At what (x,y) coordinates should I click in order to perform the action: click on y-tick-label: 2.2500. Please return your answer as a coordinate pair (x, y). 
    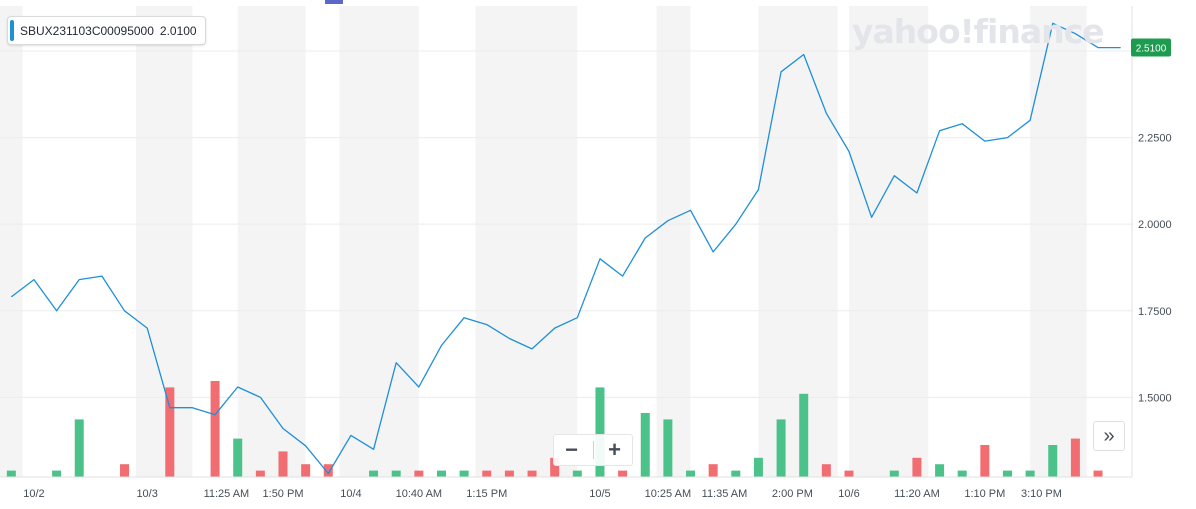
    Looking at the image, I should click on (1155, 139).